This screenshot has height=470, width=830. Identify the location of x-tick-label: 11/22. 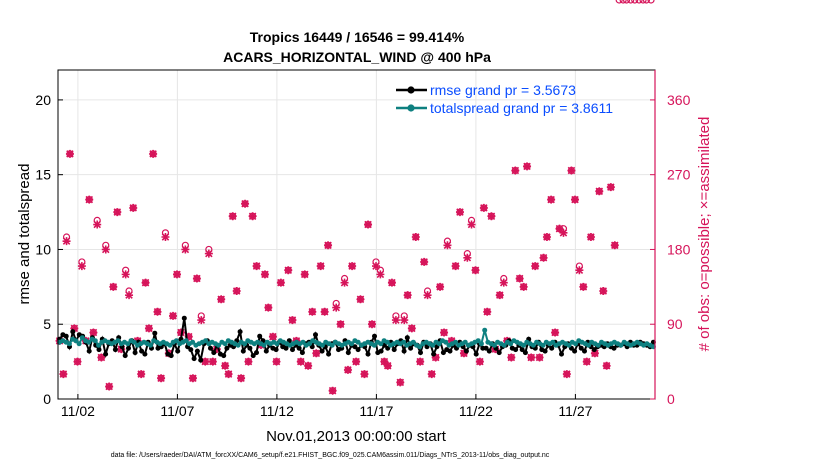
(476, 411).